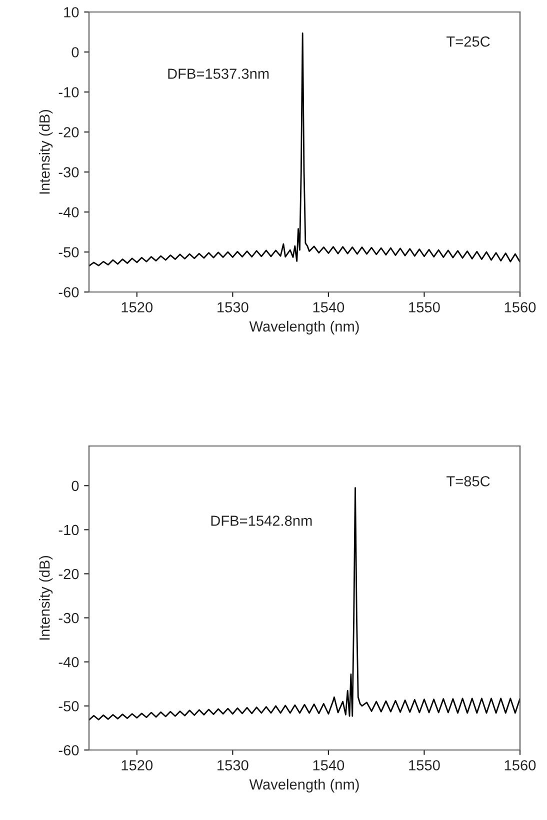  Describe the element at coordinates (468, 481) in the screenshot. I see `annotation: T=85C` at that location.